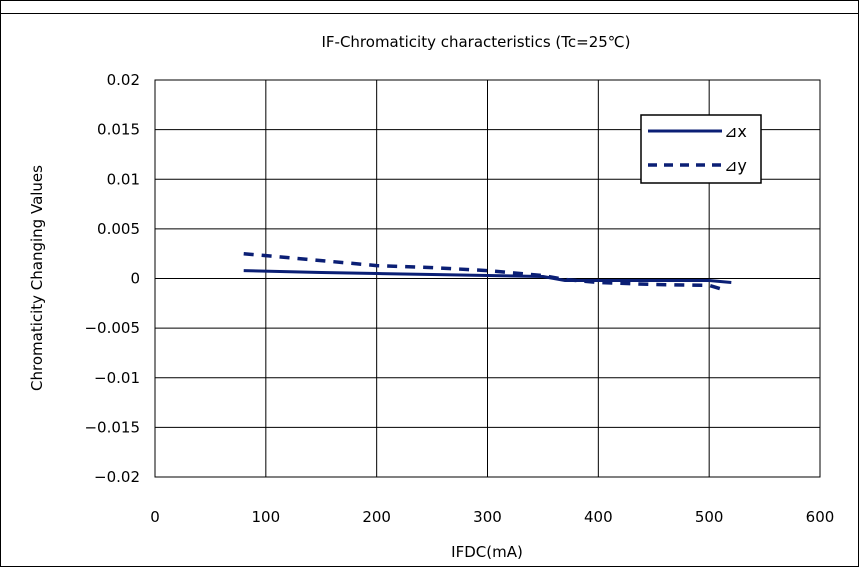  I want to click on legend-label-dx: ⊿x, so click(735, 131).